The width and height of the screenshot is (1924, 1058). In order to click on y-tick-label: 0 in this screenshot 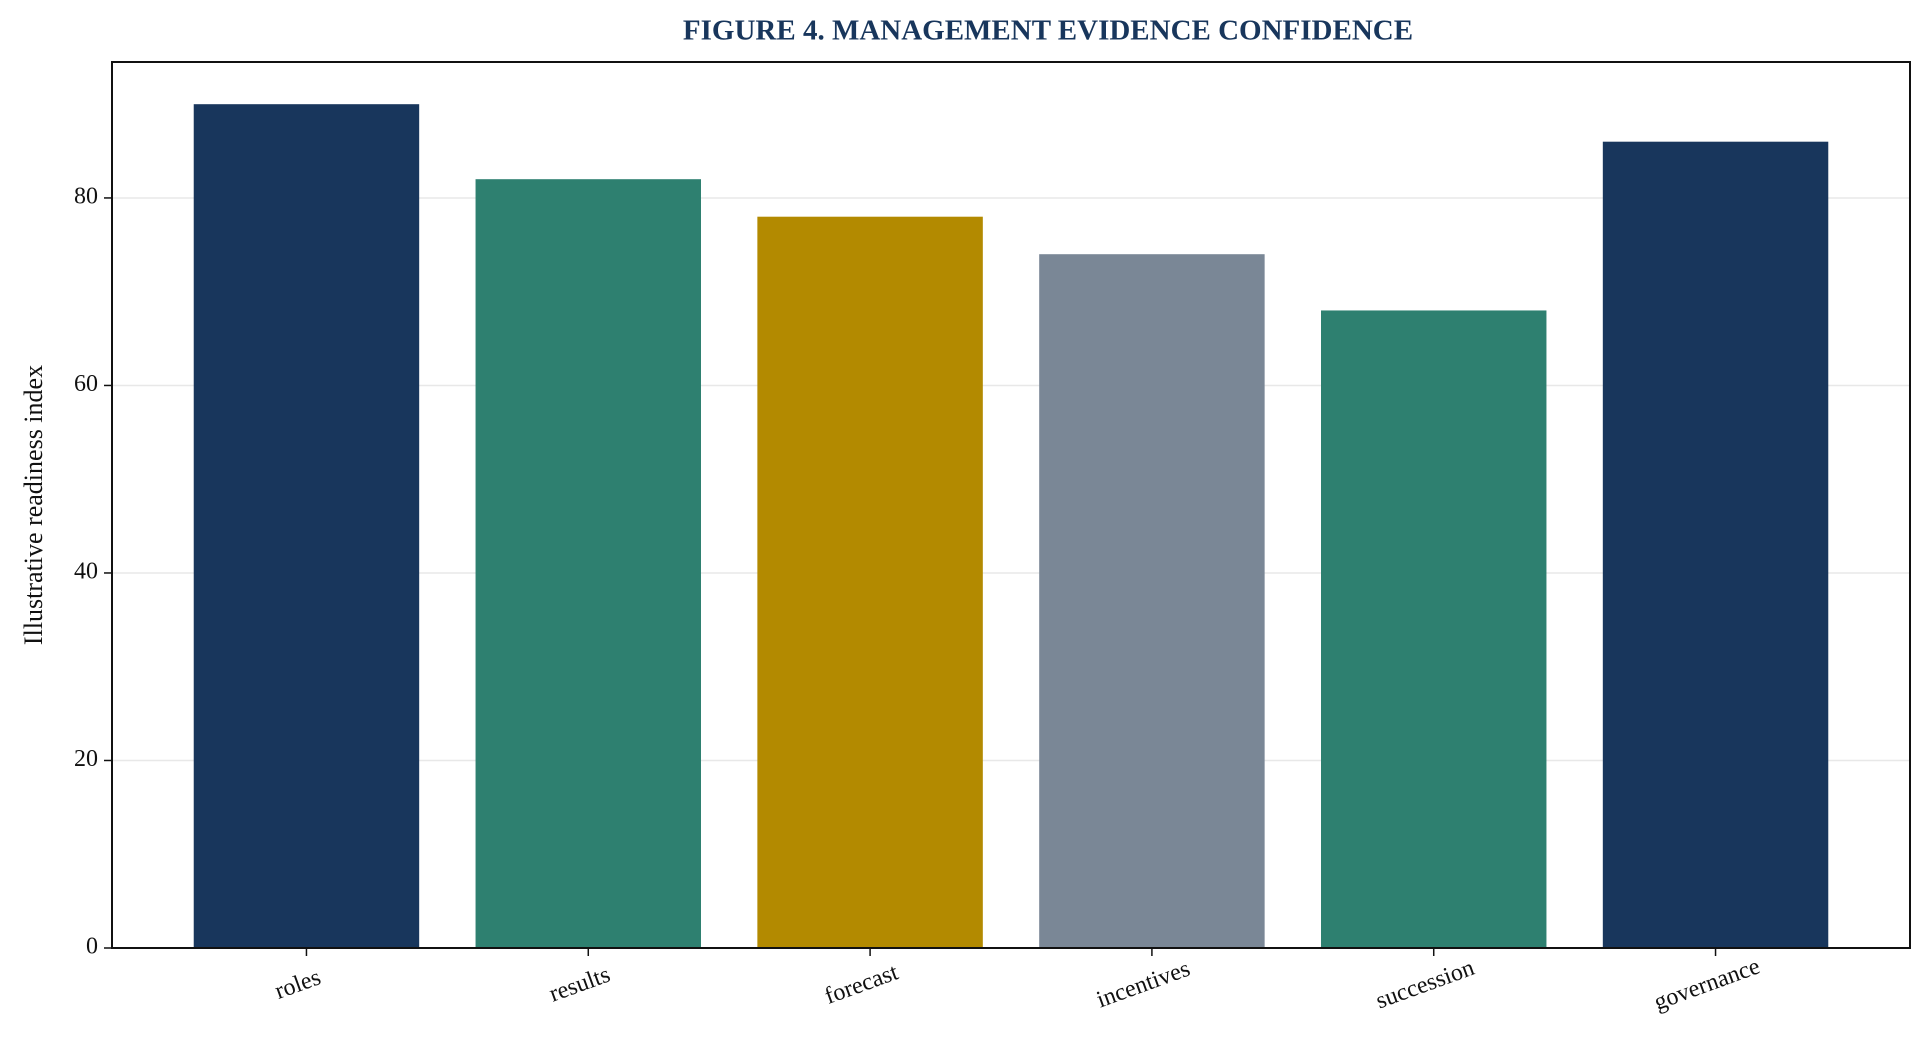, I will do `click(92, 947)`.